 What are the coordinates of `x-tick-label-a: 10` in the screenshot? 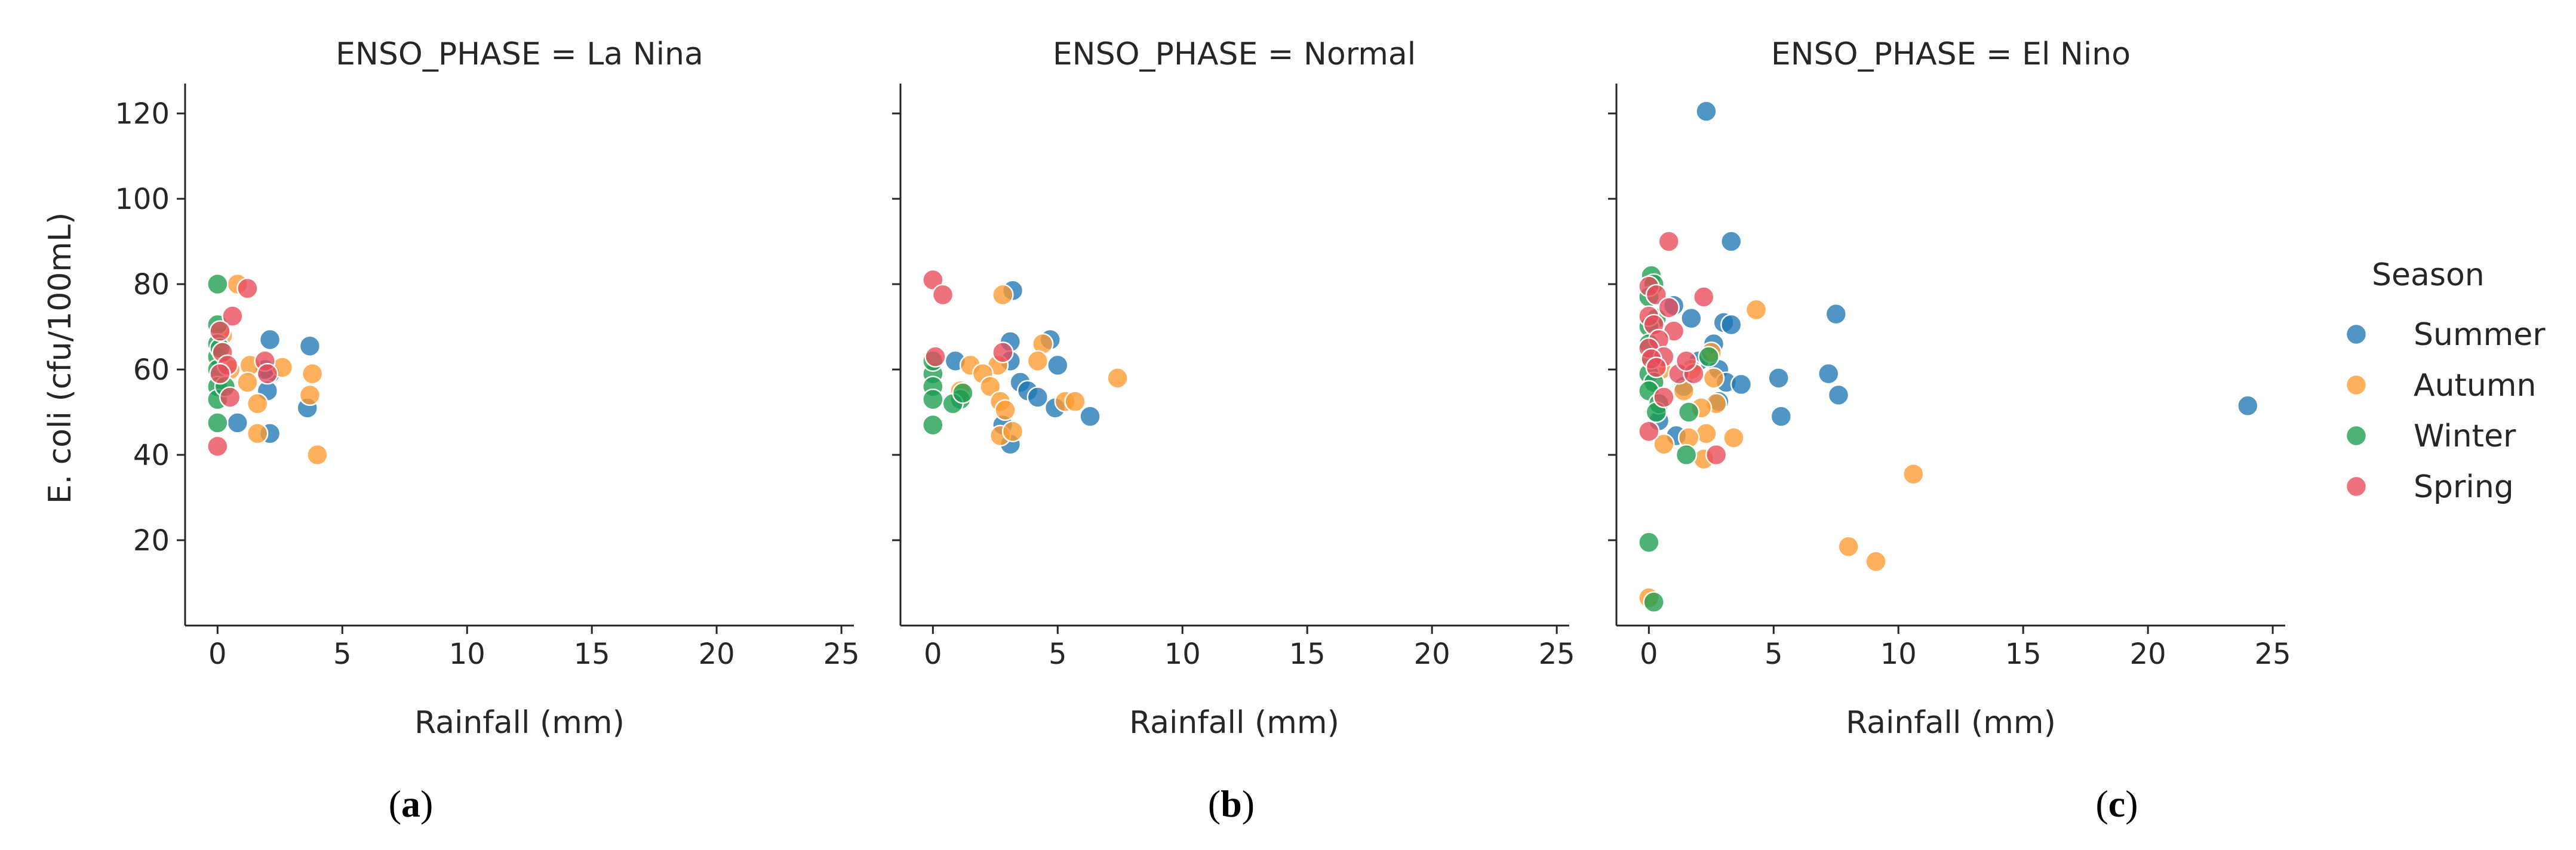 It's located at (467, 655).